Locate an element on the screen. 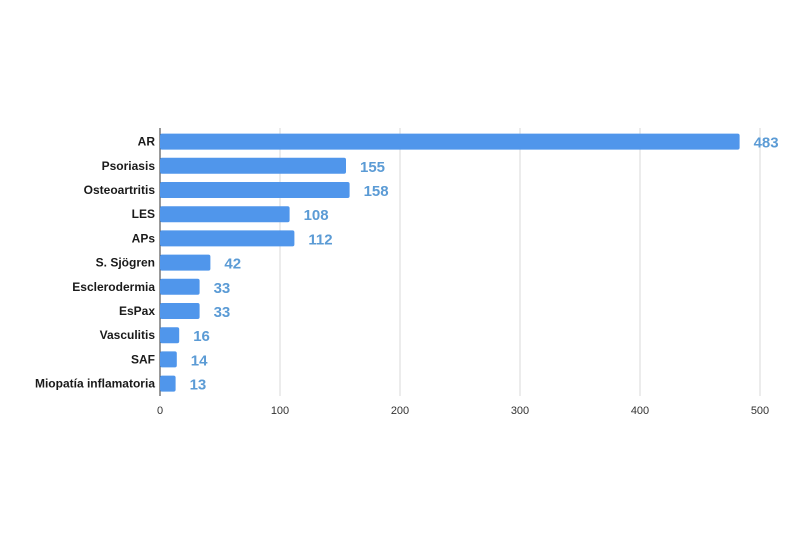 This screenshot has width=812, height=543. category-label: Vasculitis is located at coordinates (128, 335).